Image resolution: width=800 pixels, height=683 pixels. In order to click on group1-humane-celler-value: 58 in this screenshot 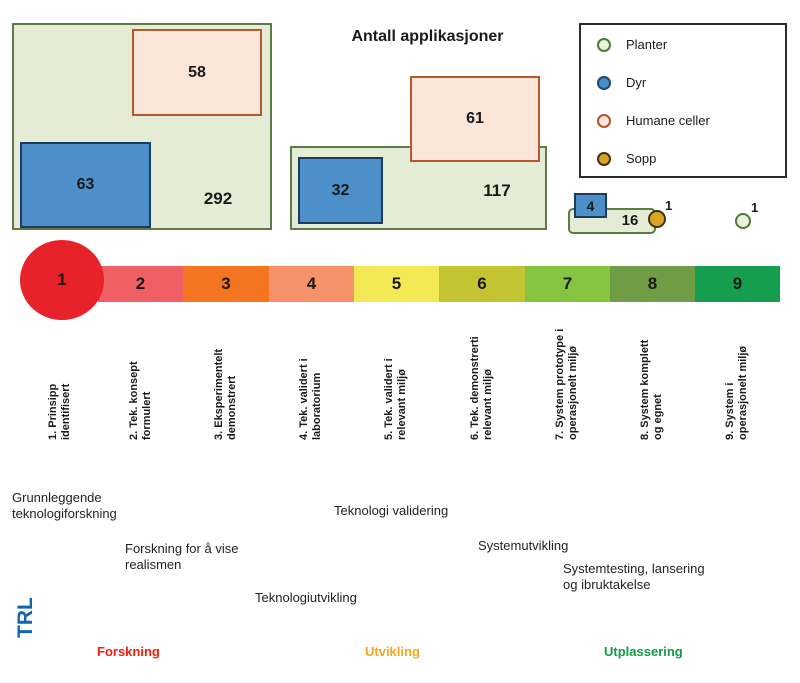, I will do `click(197, 72)`.